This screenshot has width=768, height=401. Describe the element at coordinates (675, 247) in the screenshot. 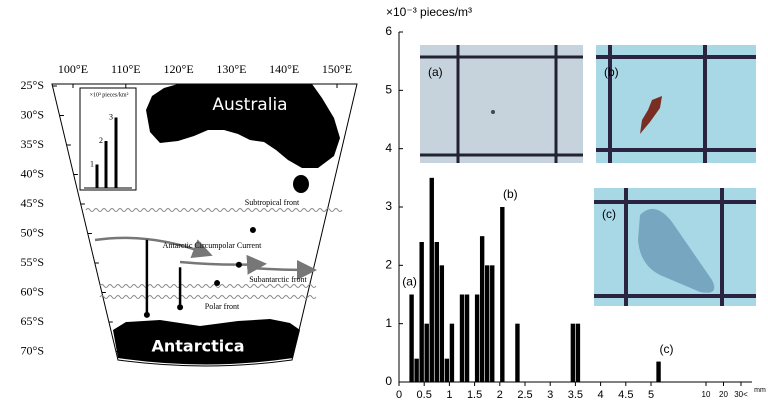

I see `photo-c` at that location.